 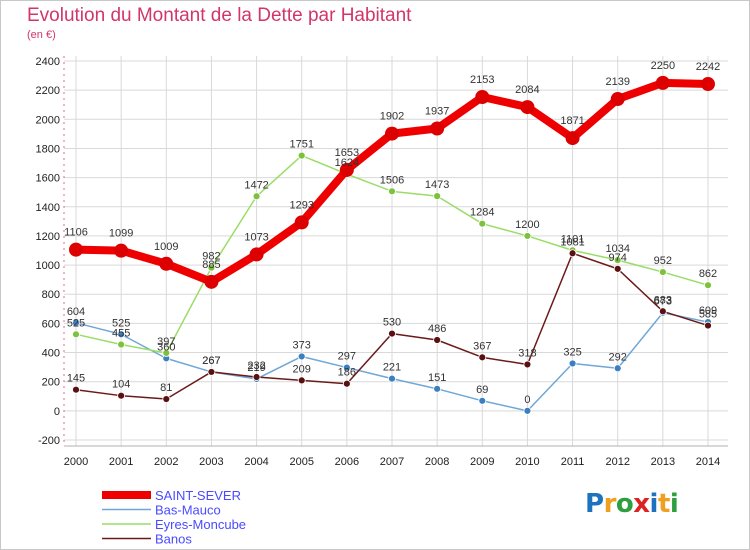 I want to click on data-label: 267, so click(x=211, y=361).